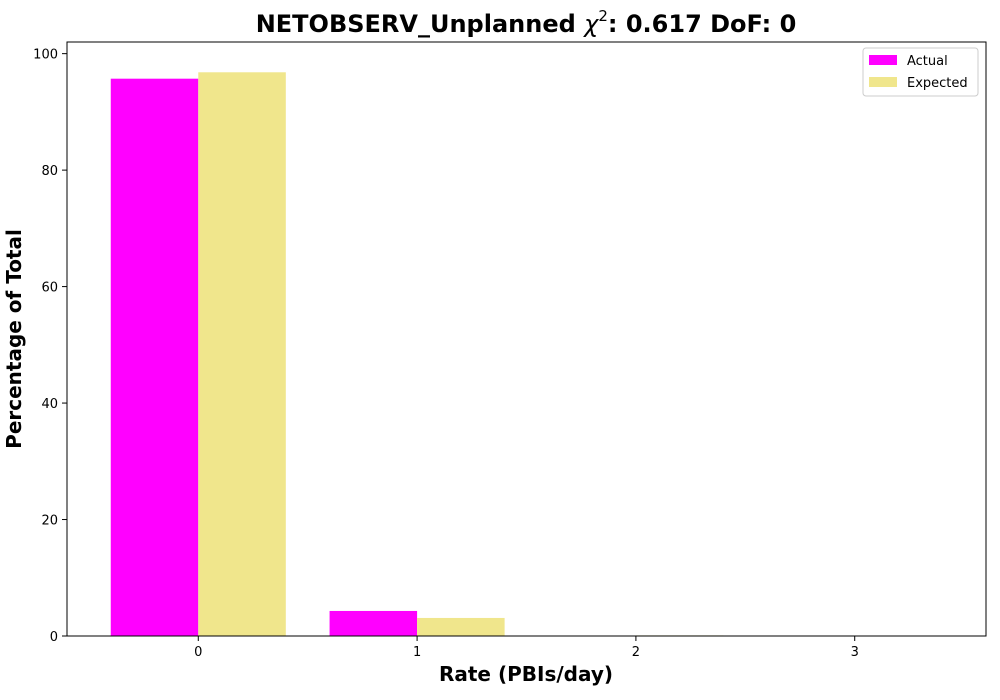 This screenshot has width=1000, height=700. I want to click on y-tick-label: 40, so click(49, 404).